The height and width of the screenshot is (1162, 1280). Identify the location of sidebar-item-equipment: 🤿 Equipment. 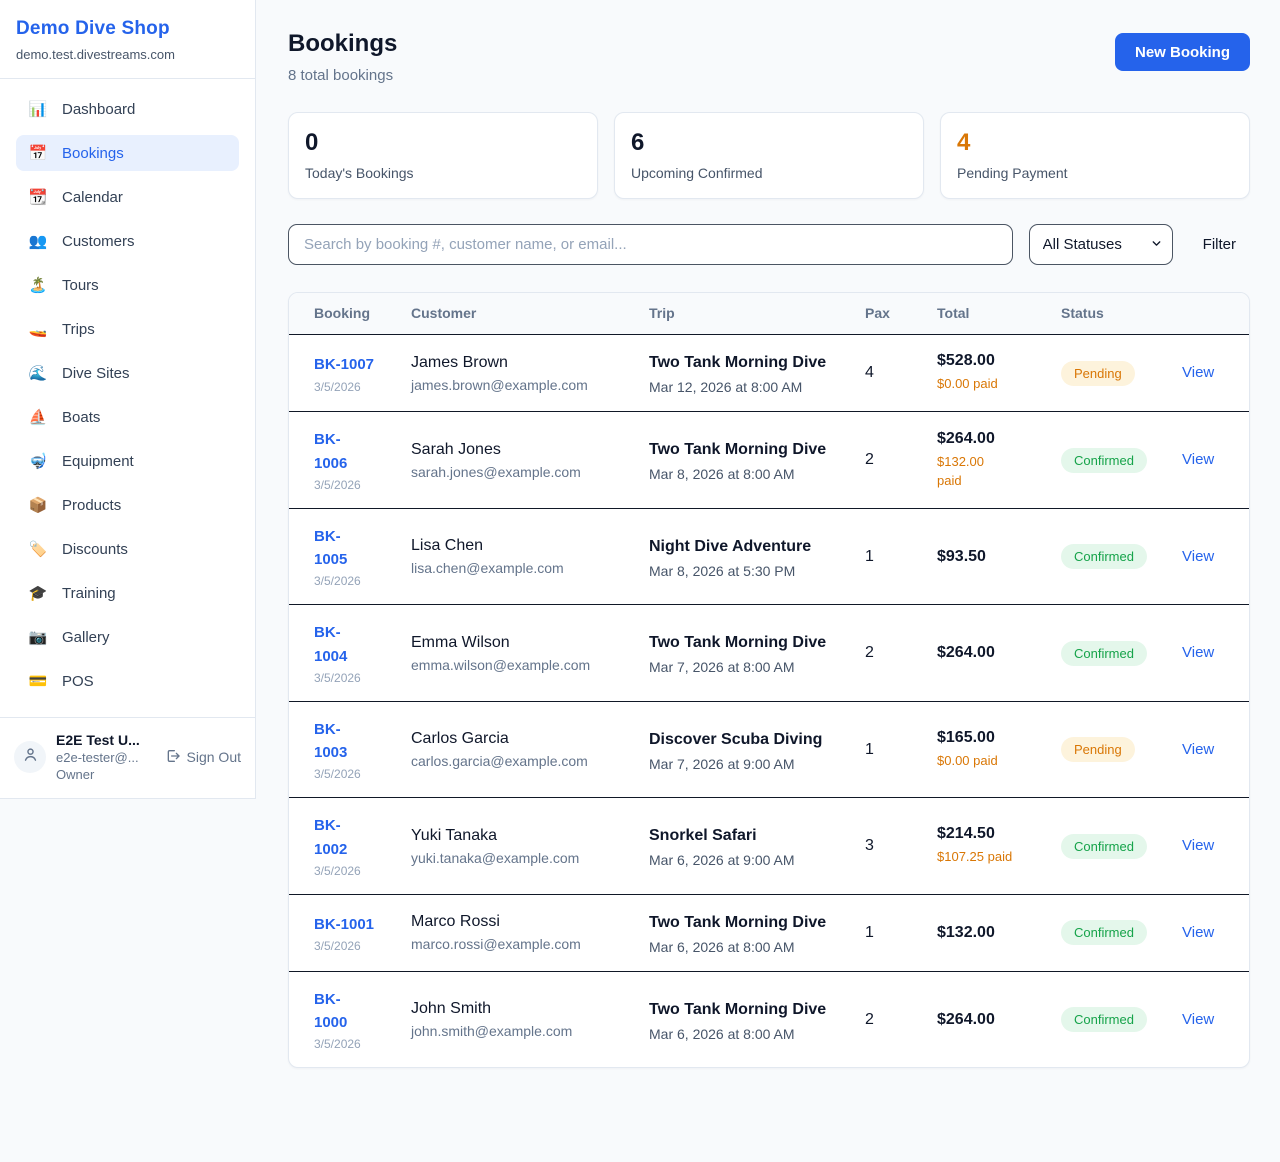
(127, 461).